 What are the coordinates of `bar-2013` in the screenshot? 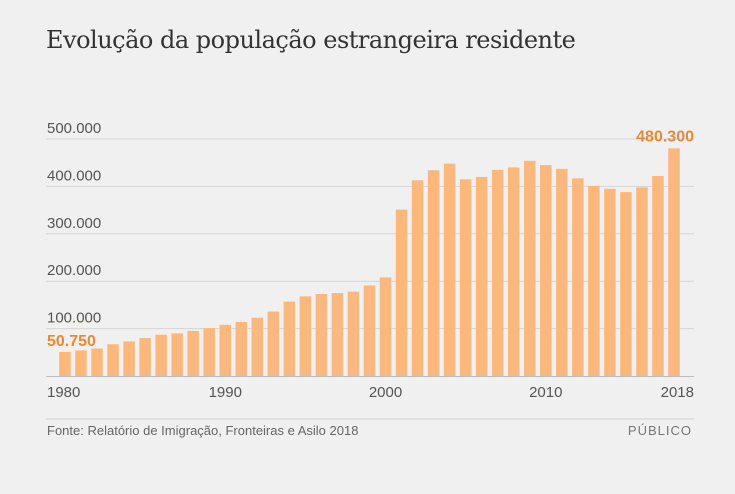 It's located at (594, 280).